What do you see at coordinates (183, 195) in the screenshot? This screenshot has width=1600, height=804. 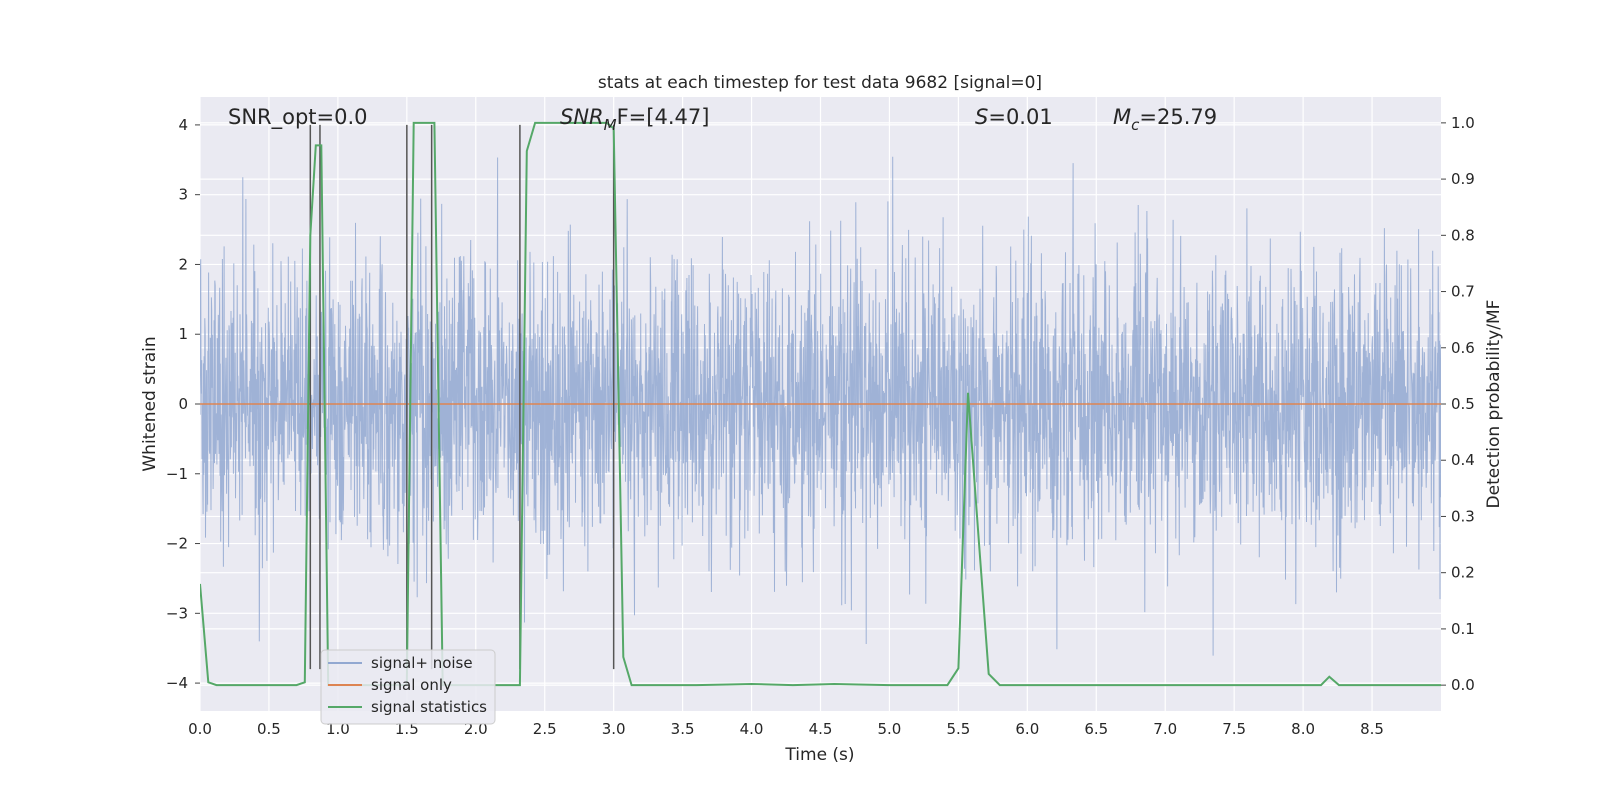 I see `y-tick-label: 3` at bounding box center [183, 195].